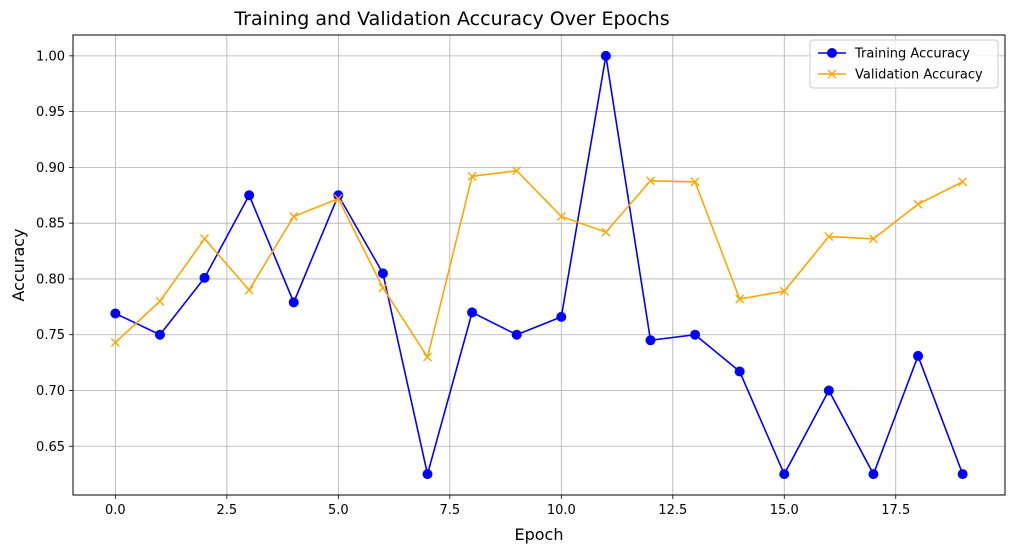 Image resolution: width=1014 pixels, height=553 pixels. What do you see at coordinates (50, 112) in the screenshot?
I see `y-tick-label: 0.95` at bounding box center [50, 112].